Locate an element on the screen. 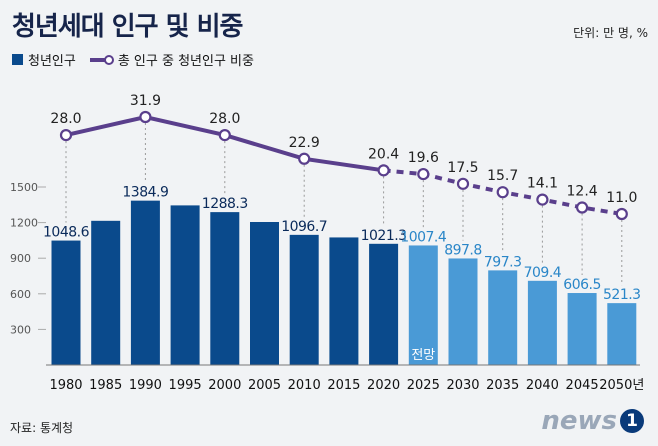 The height and width of the screenshot is (446, 658). bar-2010 is located at coordinates (304, 299).